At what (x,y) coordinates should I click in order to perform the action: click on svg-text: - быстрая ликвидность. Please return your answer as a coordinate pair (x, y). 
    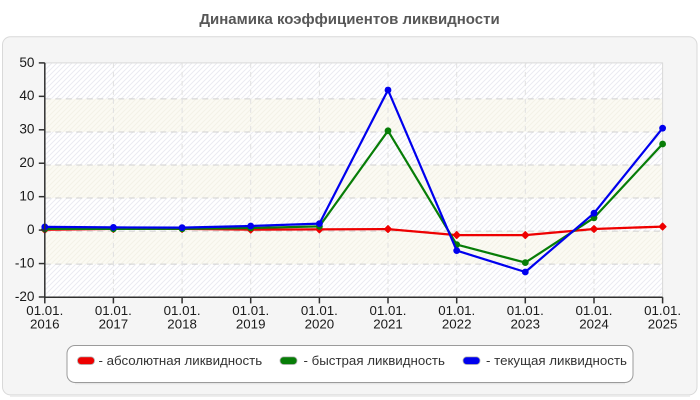
    Looking at the image, I should click on (374, 360).